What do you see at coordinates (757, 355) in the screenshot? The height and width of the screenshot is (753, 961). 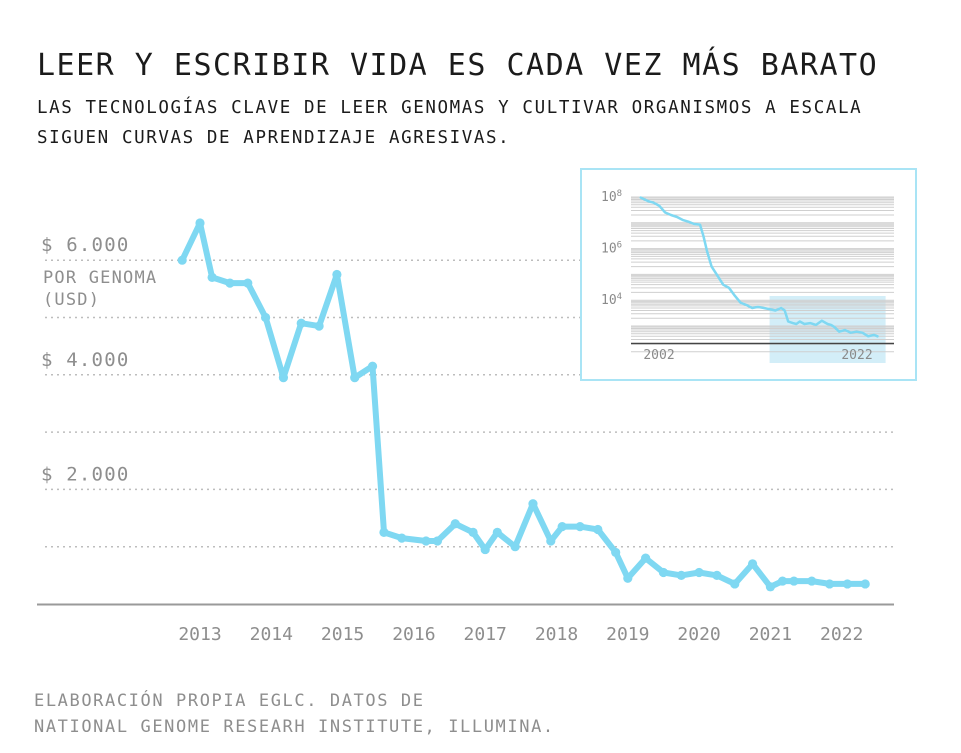 I see `inset-x-axis: 2002 2022` at bounding box center [757, 355].